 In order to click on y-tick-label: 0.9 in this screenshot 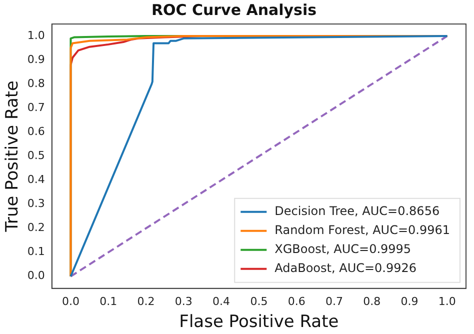, I will do `click(36, 59)`.